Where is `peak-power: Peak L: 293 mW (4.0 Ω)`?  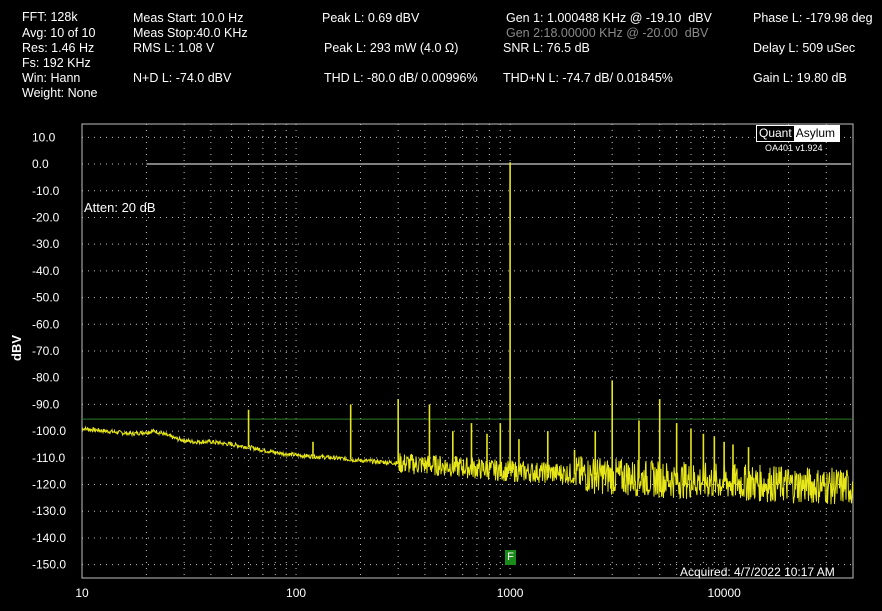 peak-power: Peak L: 293 mW (4.0 Ω) is located at coordinates (391, 48).